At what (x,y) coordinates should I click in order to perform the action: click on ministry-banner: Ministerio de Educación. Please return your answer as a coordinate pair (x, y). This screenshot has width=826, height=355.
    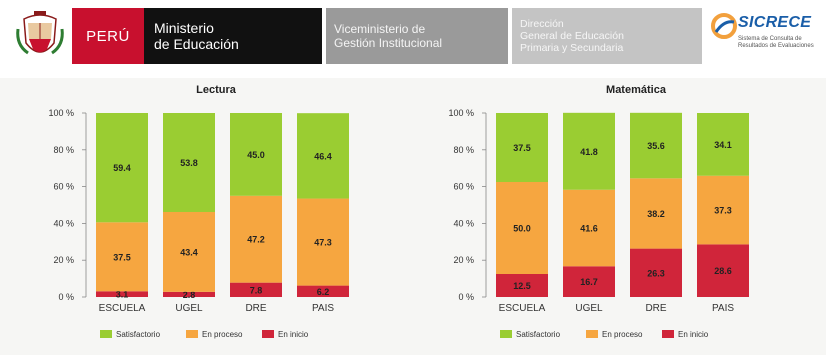
    Looking at the image, I should click on (233, 36).